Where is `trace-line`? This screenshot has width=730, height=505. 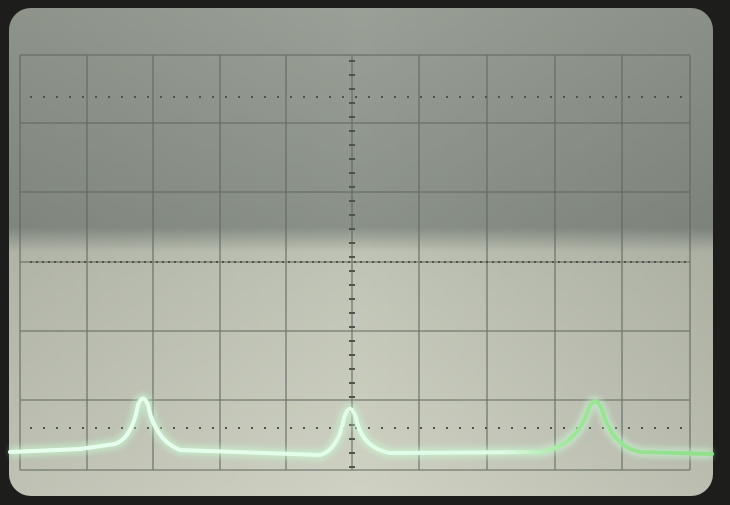 trace-line is located at coordinates (361, 426).